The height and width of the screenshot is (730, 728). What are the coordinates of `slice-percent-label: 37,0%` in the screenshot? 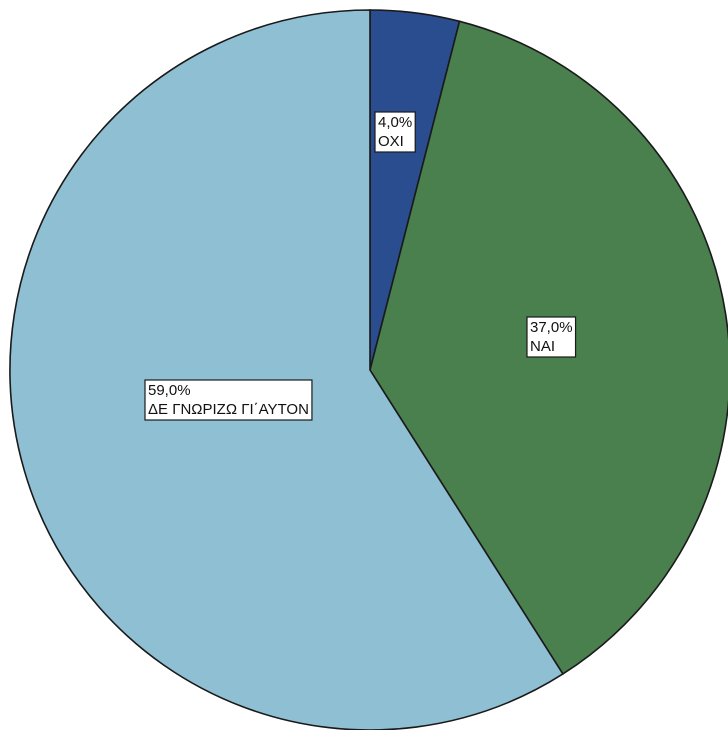 It's located at (551, 327).